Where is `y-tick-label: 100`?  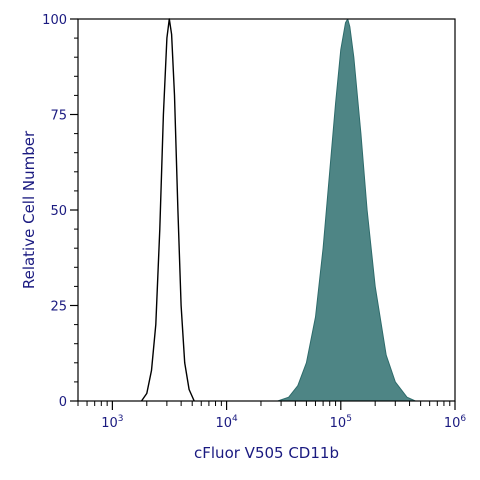
y-tick-label: 100 is located at coordinates (54, 20).